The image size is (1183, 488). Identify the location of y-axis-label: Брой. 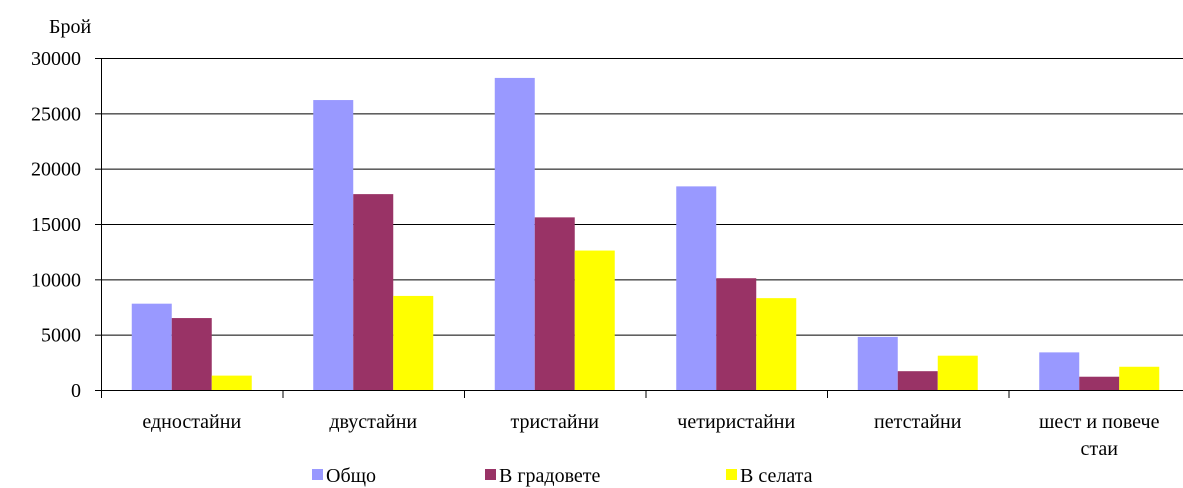
(70, 27).